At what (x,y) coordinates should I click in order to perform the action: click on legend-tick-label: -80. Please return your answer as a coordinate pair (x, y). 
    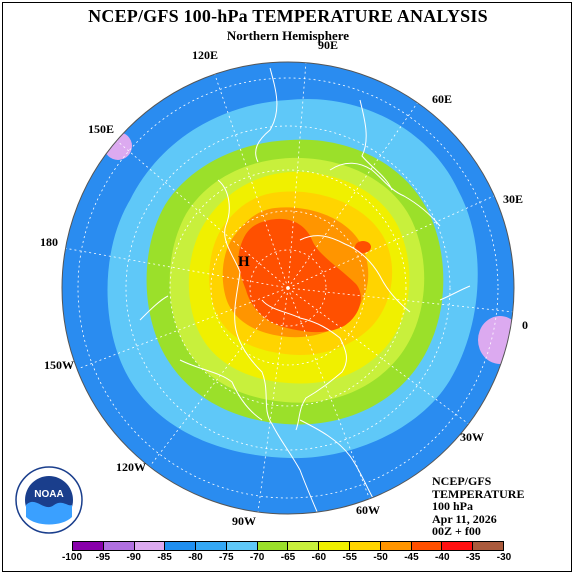
    Looking at the image, I should click on (195, 557).